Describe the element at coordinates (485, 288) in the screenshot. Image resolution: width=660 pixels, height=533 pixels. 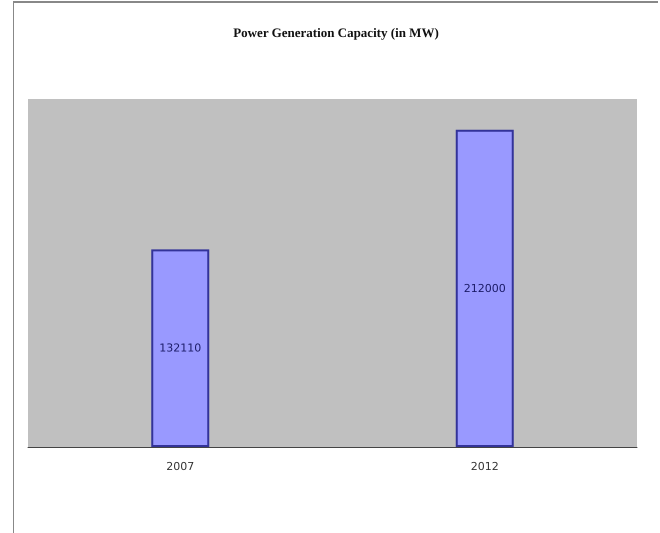
I see `data-label: 212000` at that location.